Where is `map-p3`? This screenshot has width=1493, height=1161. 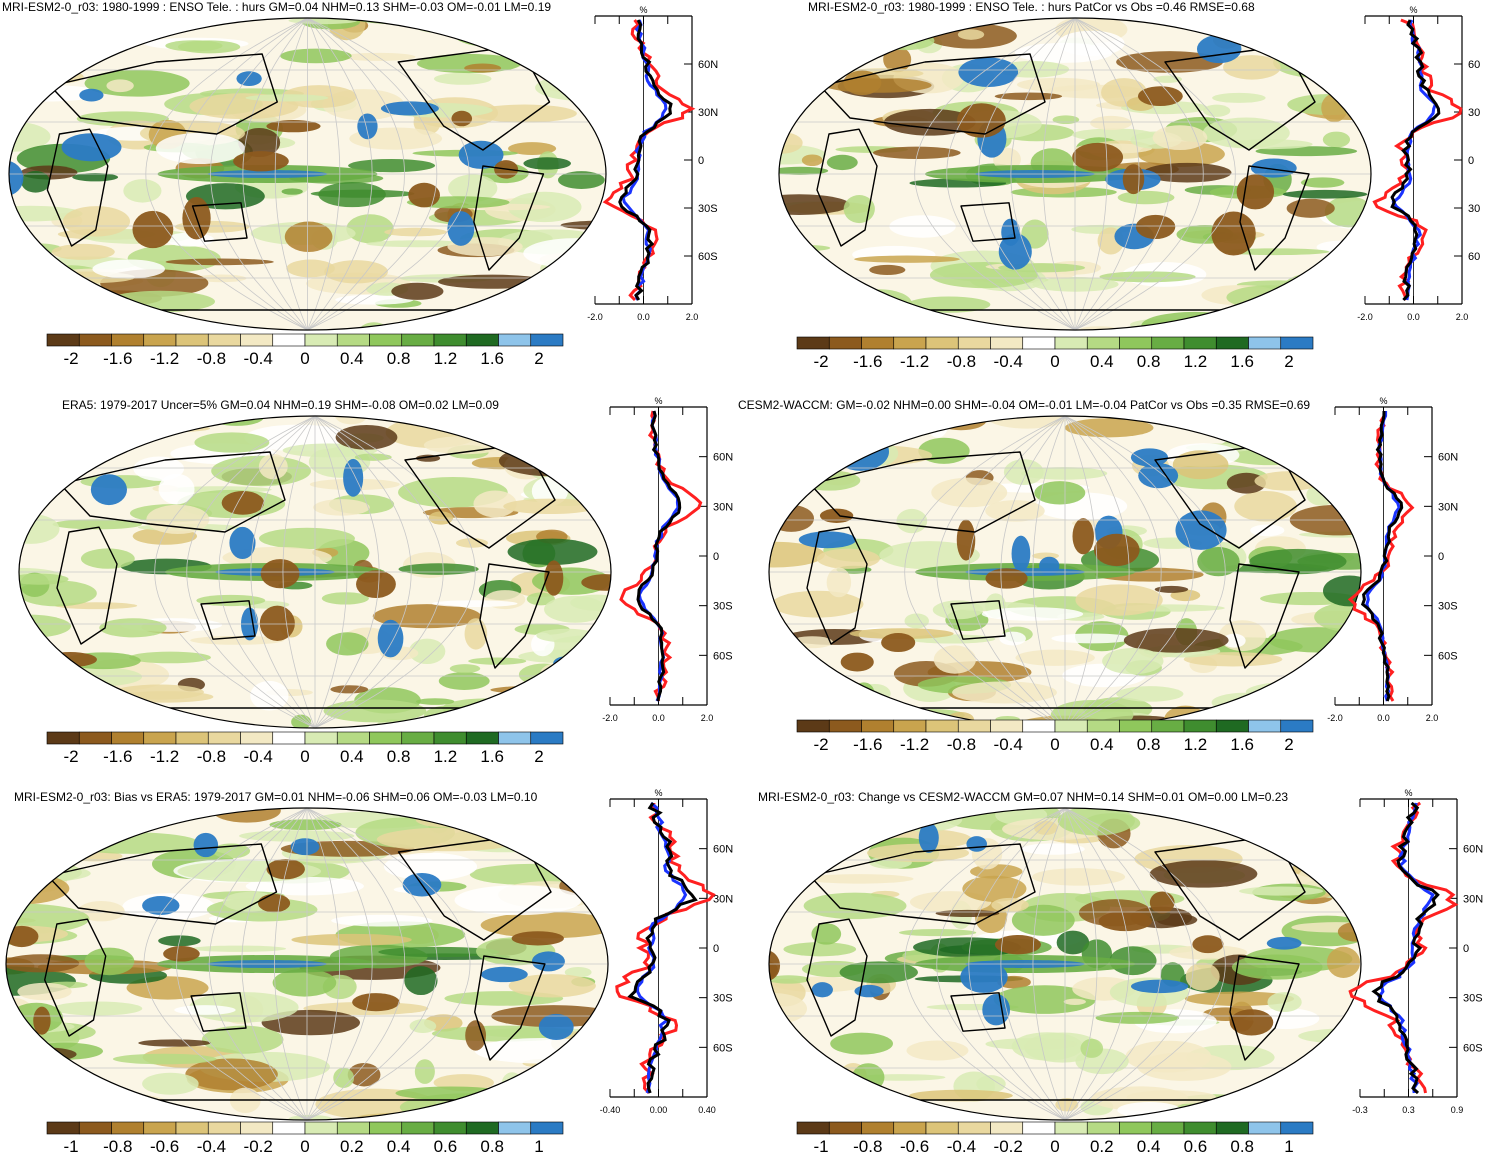
map-p3 is located at coordinates (315, 572).